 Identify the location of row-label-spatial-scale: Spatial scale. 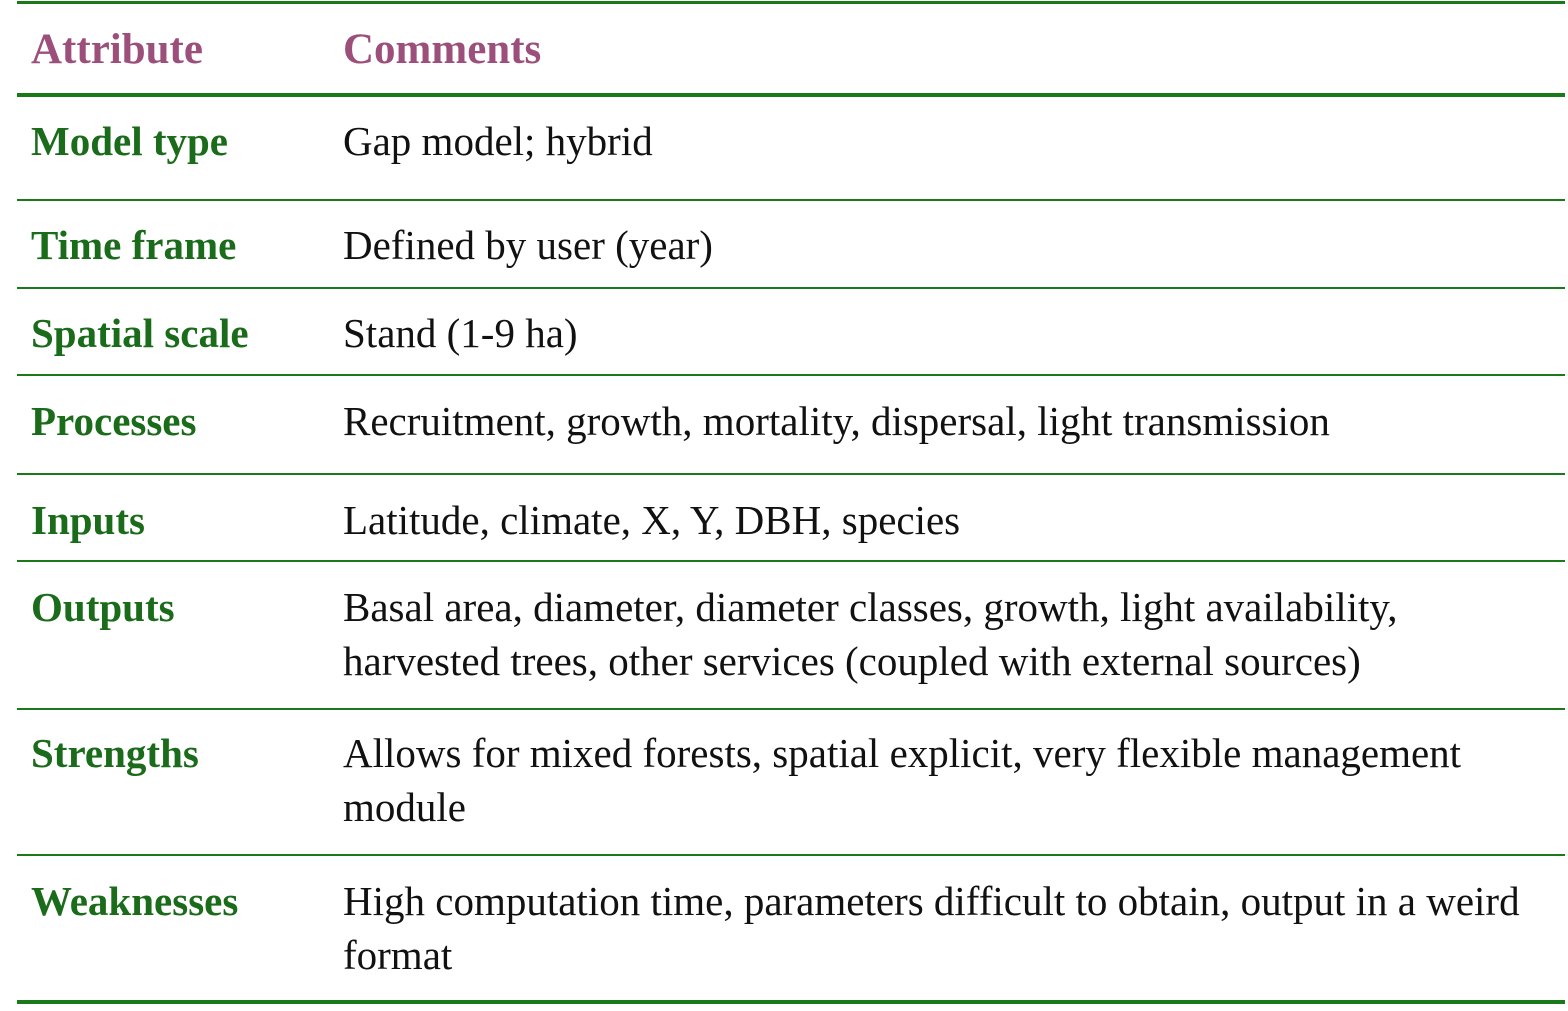
(140, 333).